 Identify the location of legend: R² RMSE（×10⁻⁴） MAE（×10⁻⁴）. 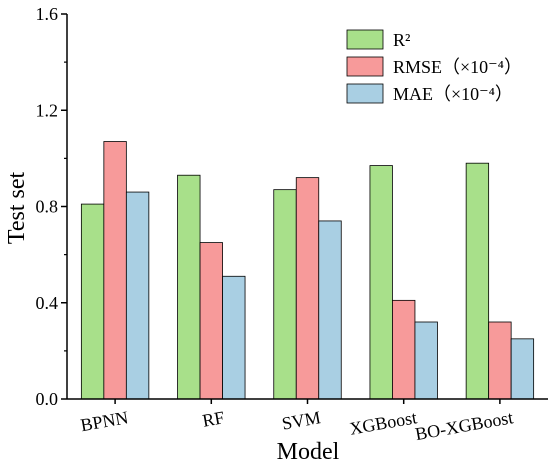
(434, 66).